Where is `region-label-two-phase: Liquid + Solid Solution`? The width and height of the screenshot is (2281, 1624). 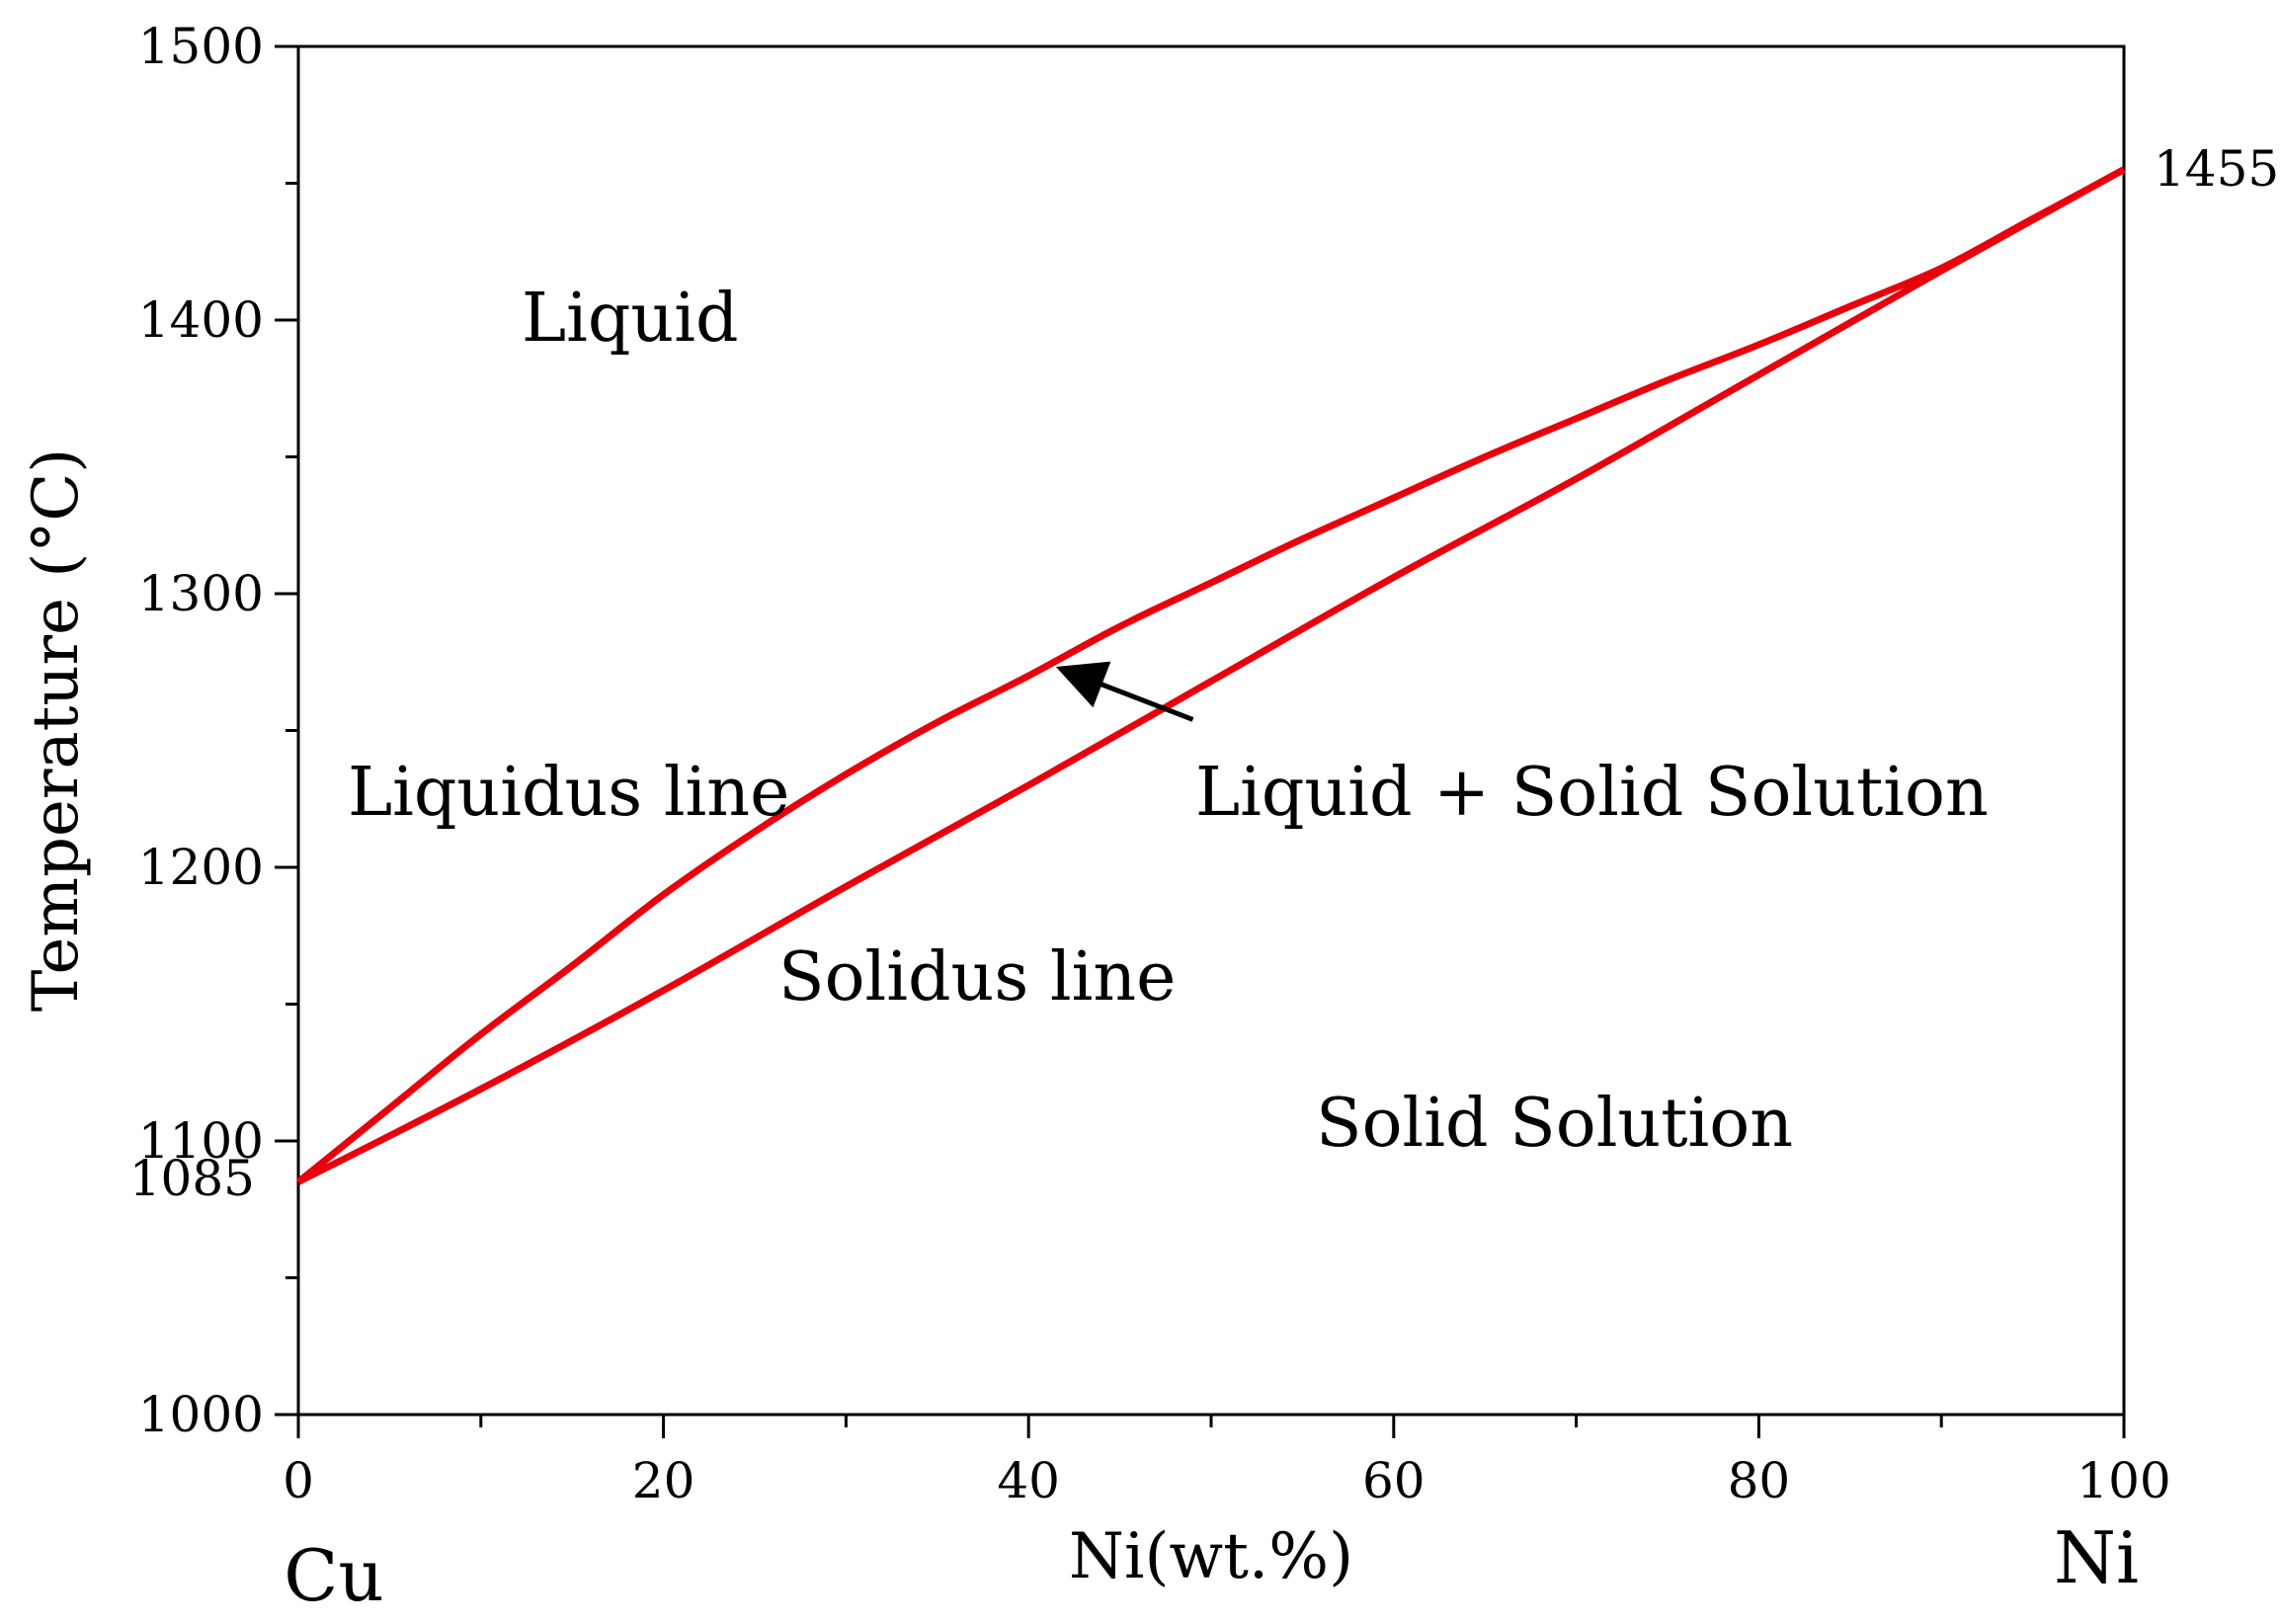 region-label-two-phase: Liquid + Solid Solution is located at coordinates (1592, 793).